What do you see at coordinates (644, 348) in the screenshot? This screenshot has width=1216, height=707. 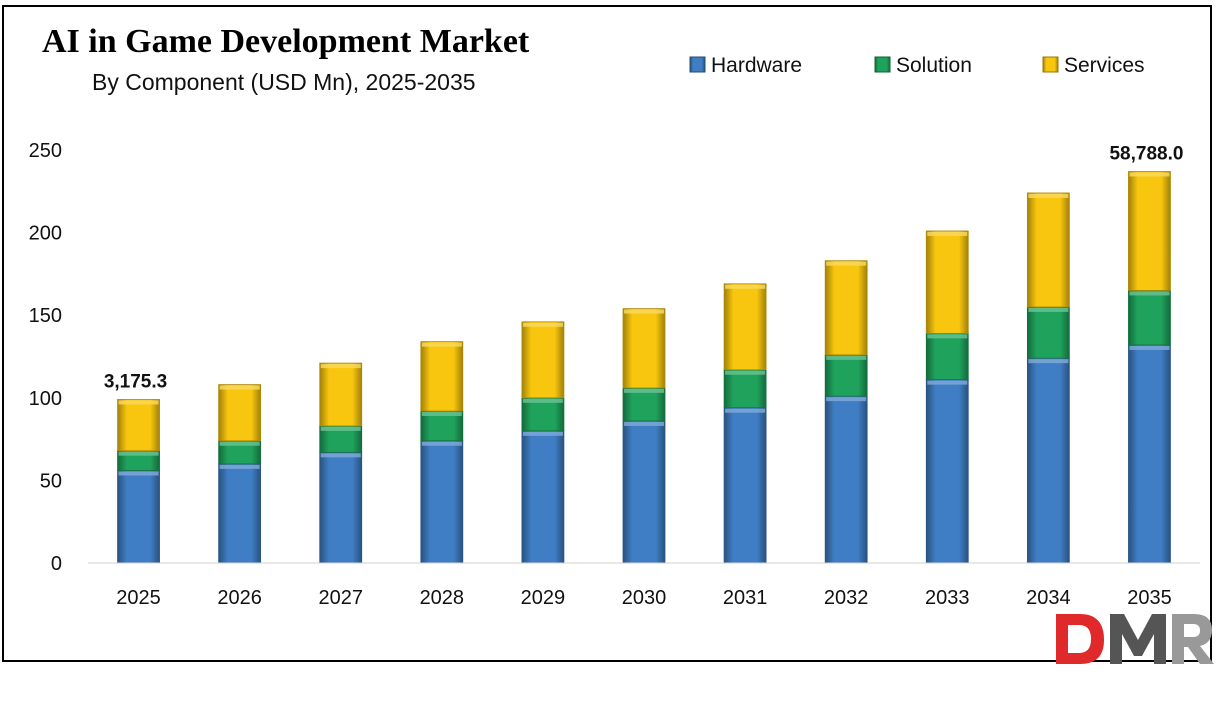 I see `bar-services-2030` at bounding box center [644, 348].